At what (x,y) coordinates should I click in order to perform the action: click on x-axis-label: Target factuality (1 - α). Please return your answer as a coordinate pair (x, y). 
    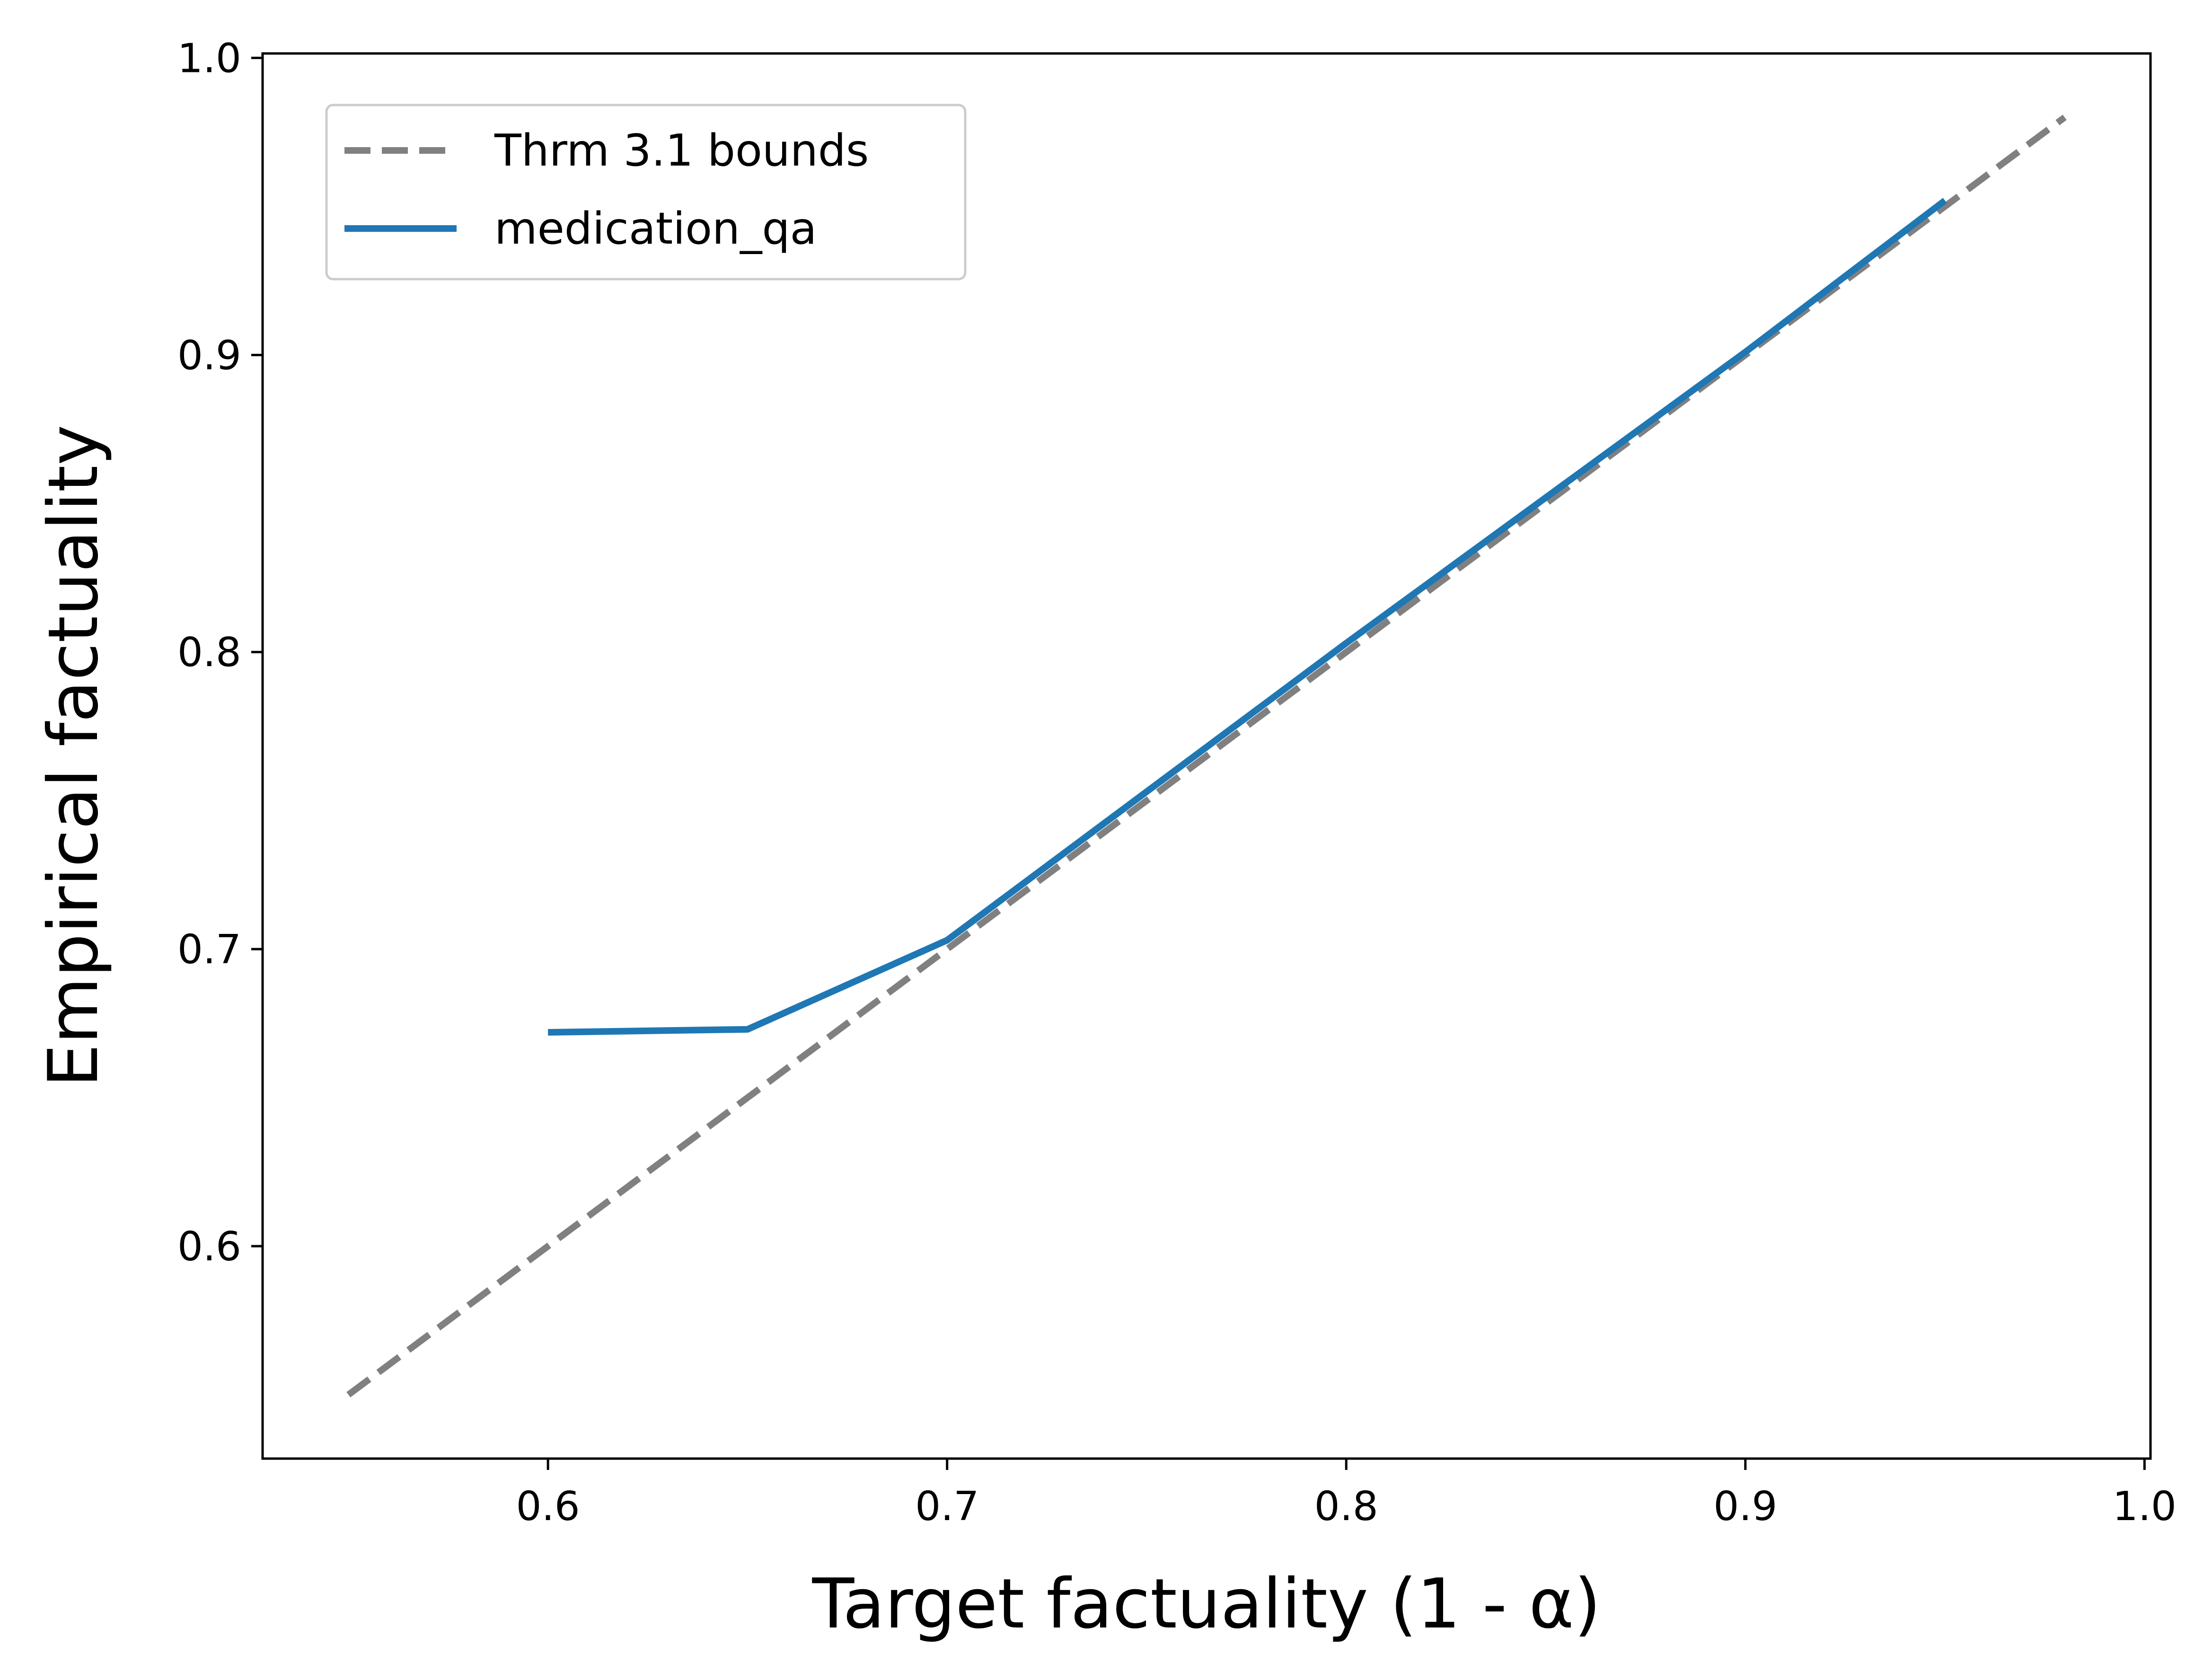
    Looking at the image, I should click on (1206, 1604).